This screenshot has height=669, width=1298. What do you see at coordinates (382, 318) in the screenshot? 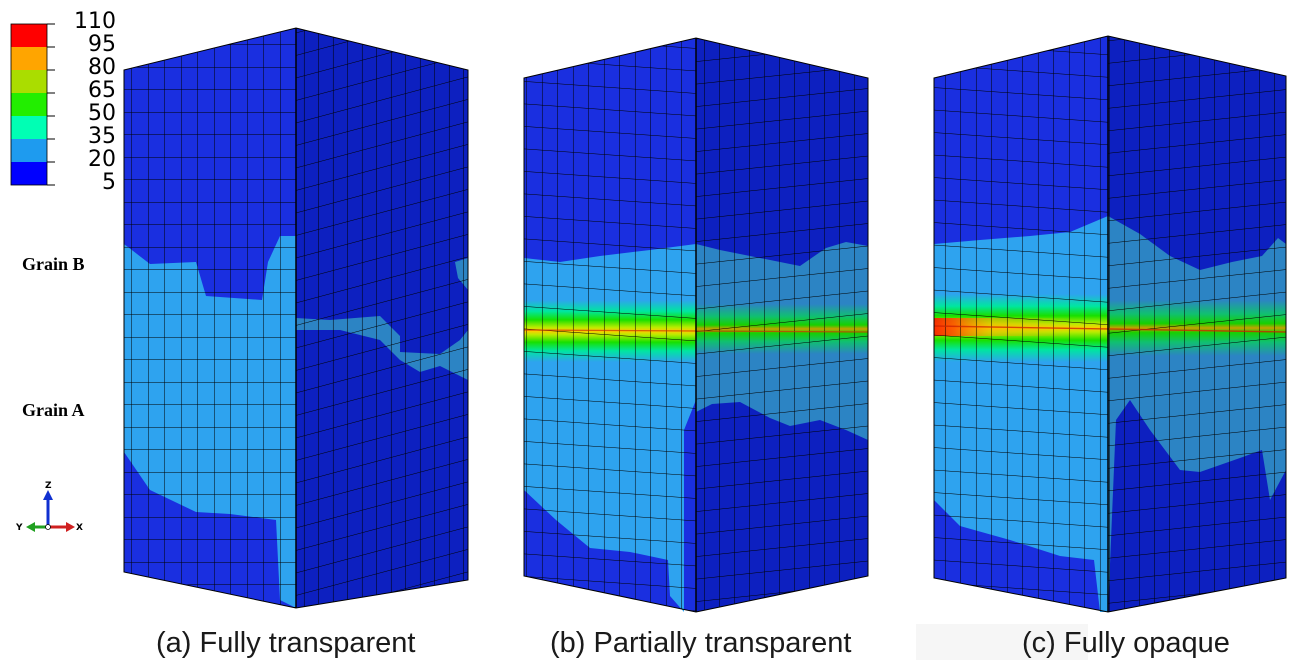
I see `panel-a-side-face` at bounding box center [382, 318].